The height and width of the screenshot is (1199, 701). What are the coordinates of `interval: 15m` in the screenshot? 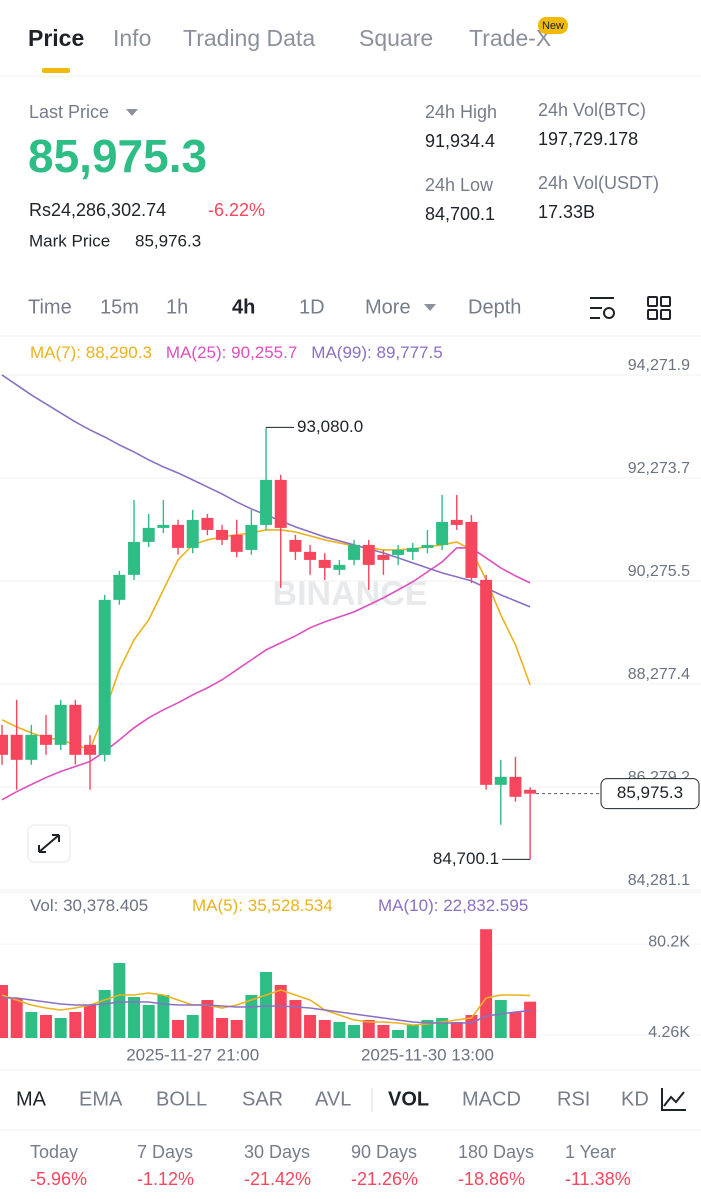 It's located at (119, 307).